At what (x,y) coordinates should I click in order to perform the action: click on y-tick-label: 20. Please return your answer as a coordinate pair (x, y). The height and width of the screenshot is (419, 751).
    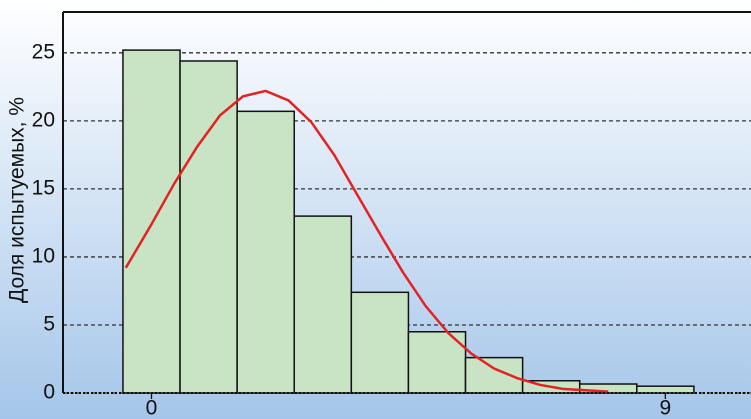
    Looking at the image, I should click on (43, 119).